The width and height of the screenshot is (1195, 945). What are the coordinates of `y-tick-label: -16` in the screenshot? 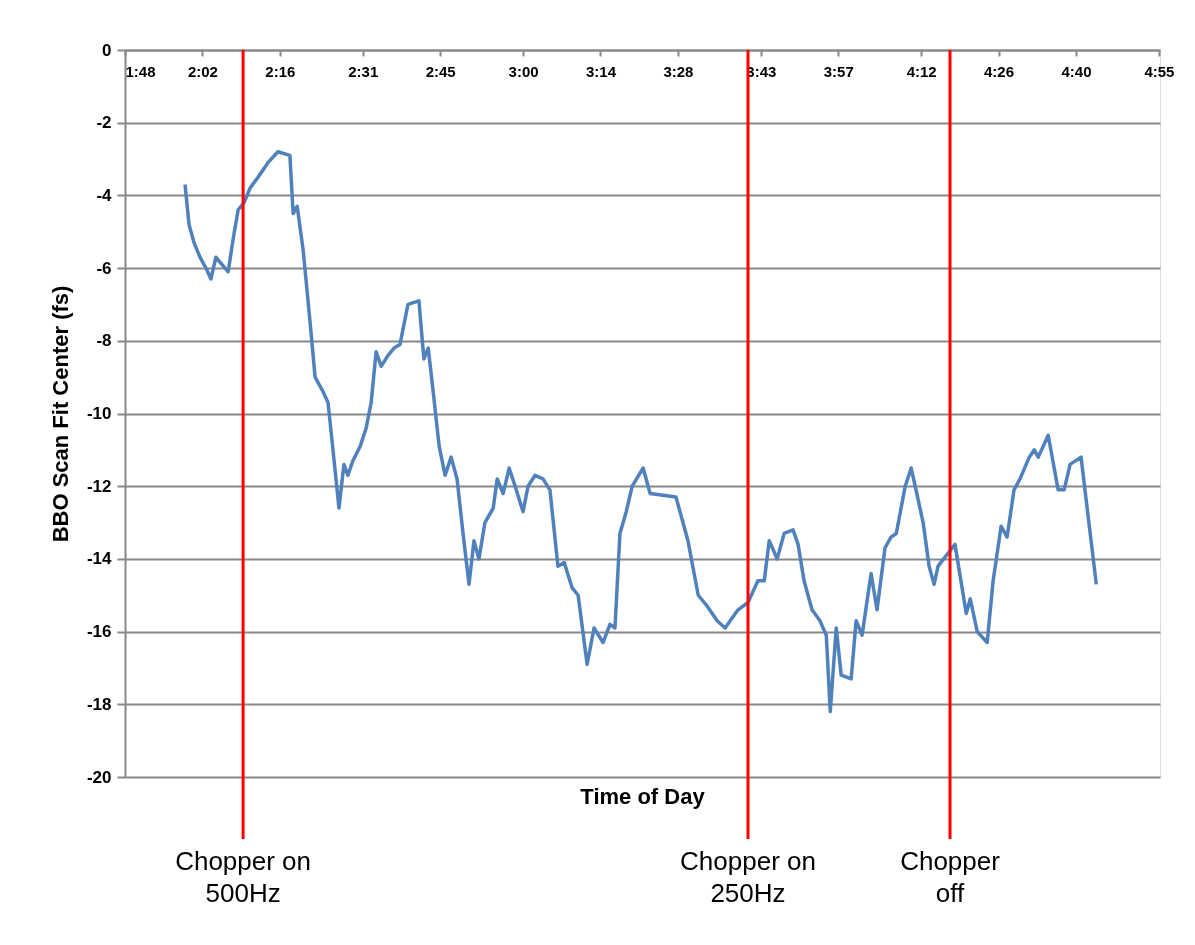 It's located at (99, 632).